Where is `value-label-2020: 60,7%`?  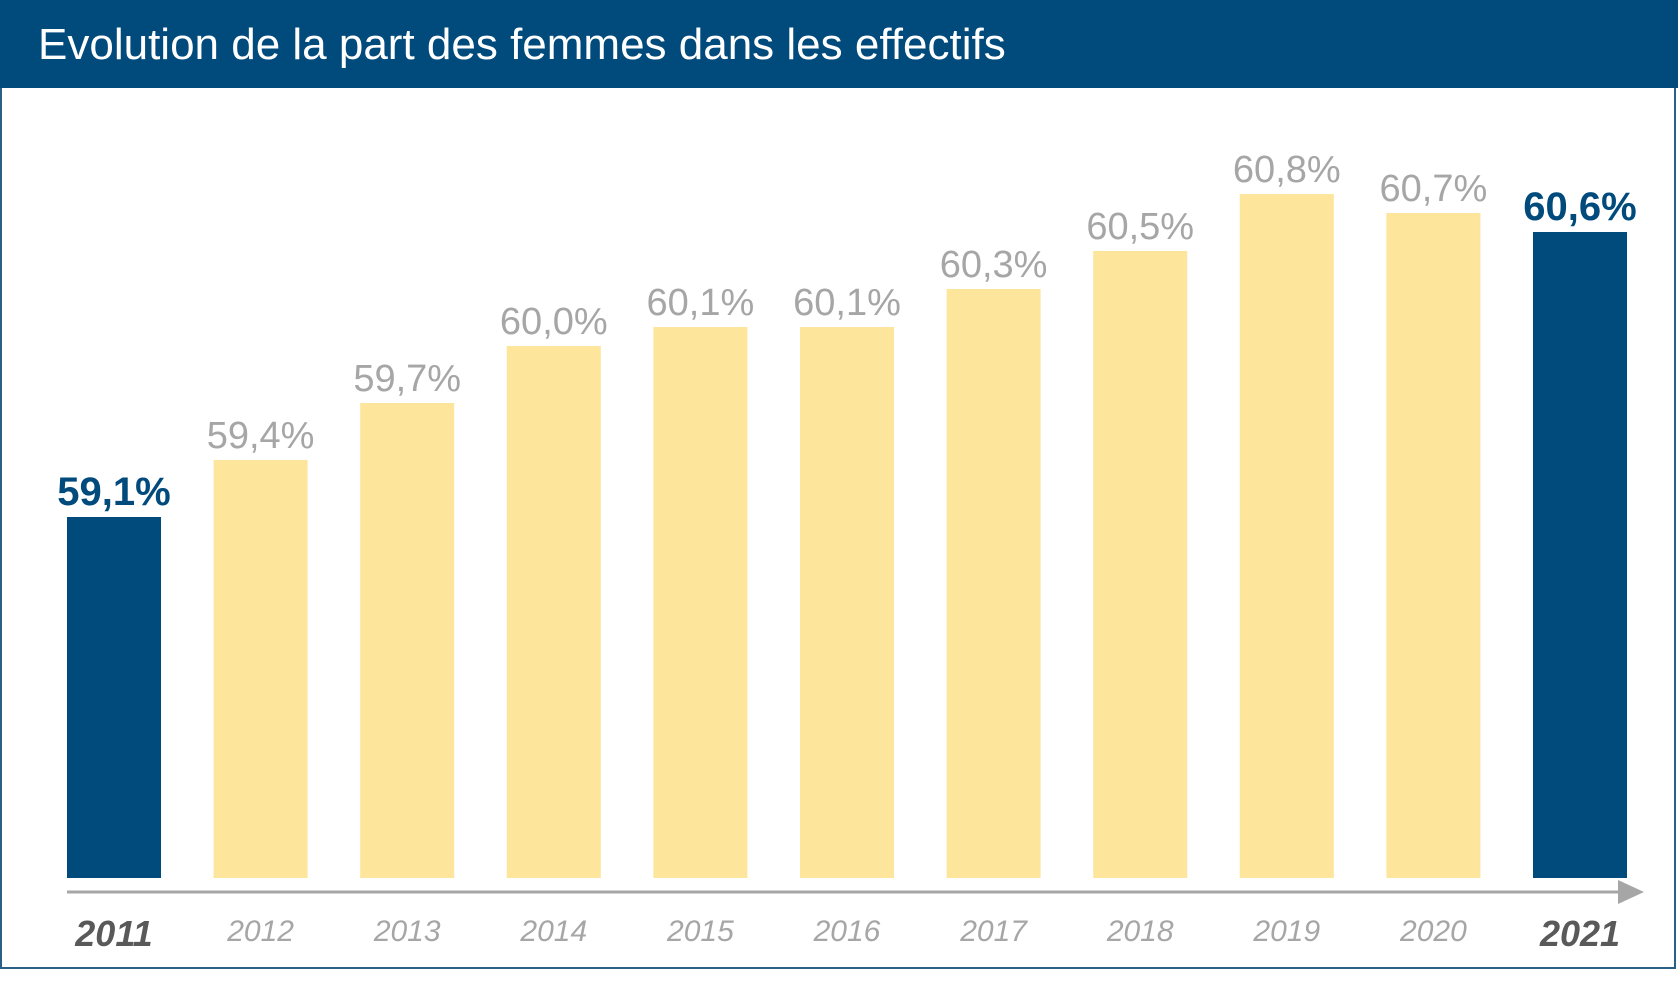
value-label-2020: 60,7% is located at coordinates (1434, 189).